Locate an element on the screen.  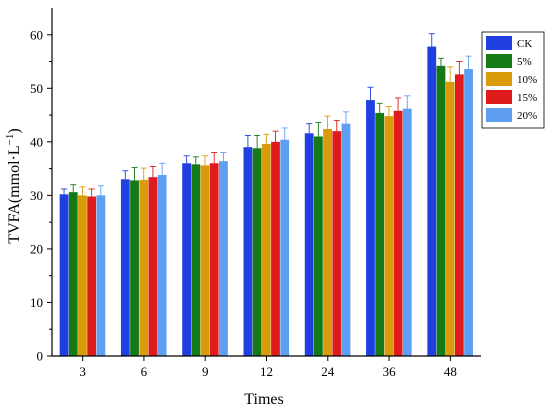
bar-5pct-t6 is located at coordinates (134, 268).